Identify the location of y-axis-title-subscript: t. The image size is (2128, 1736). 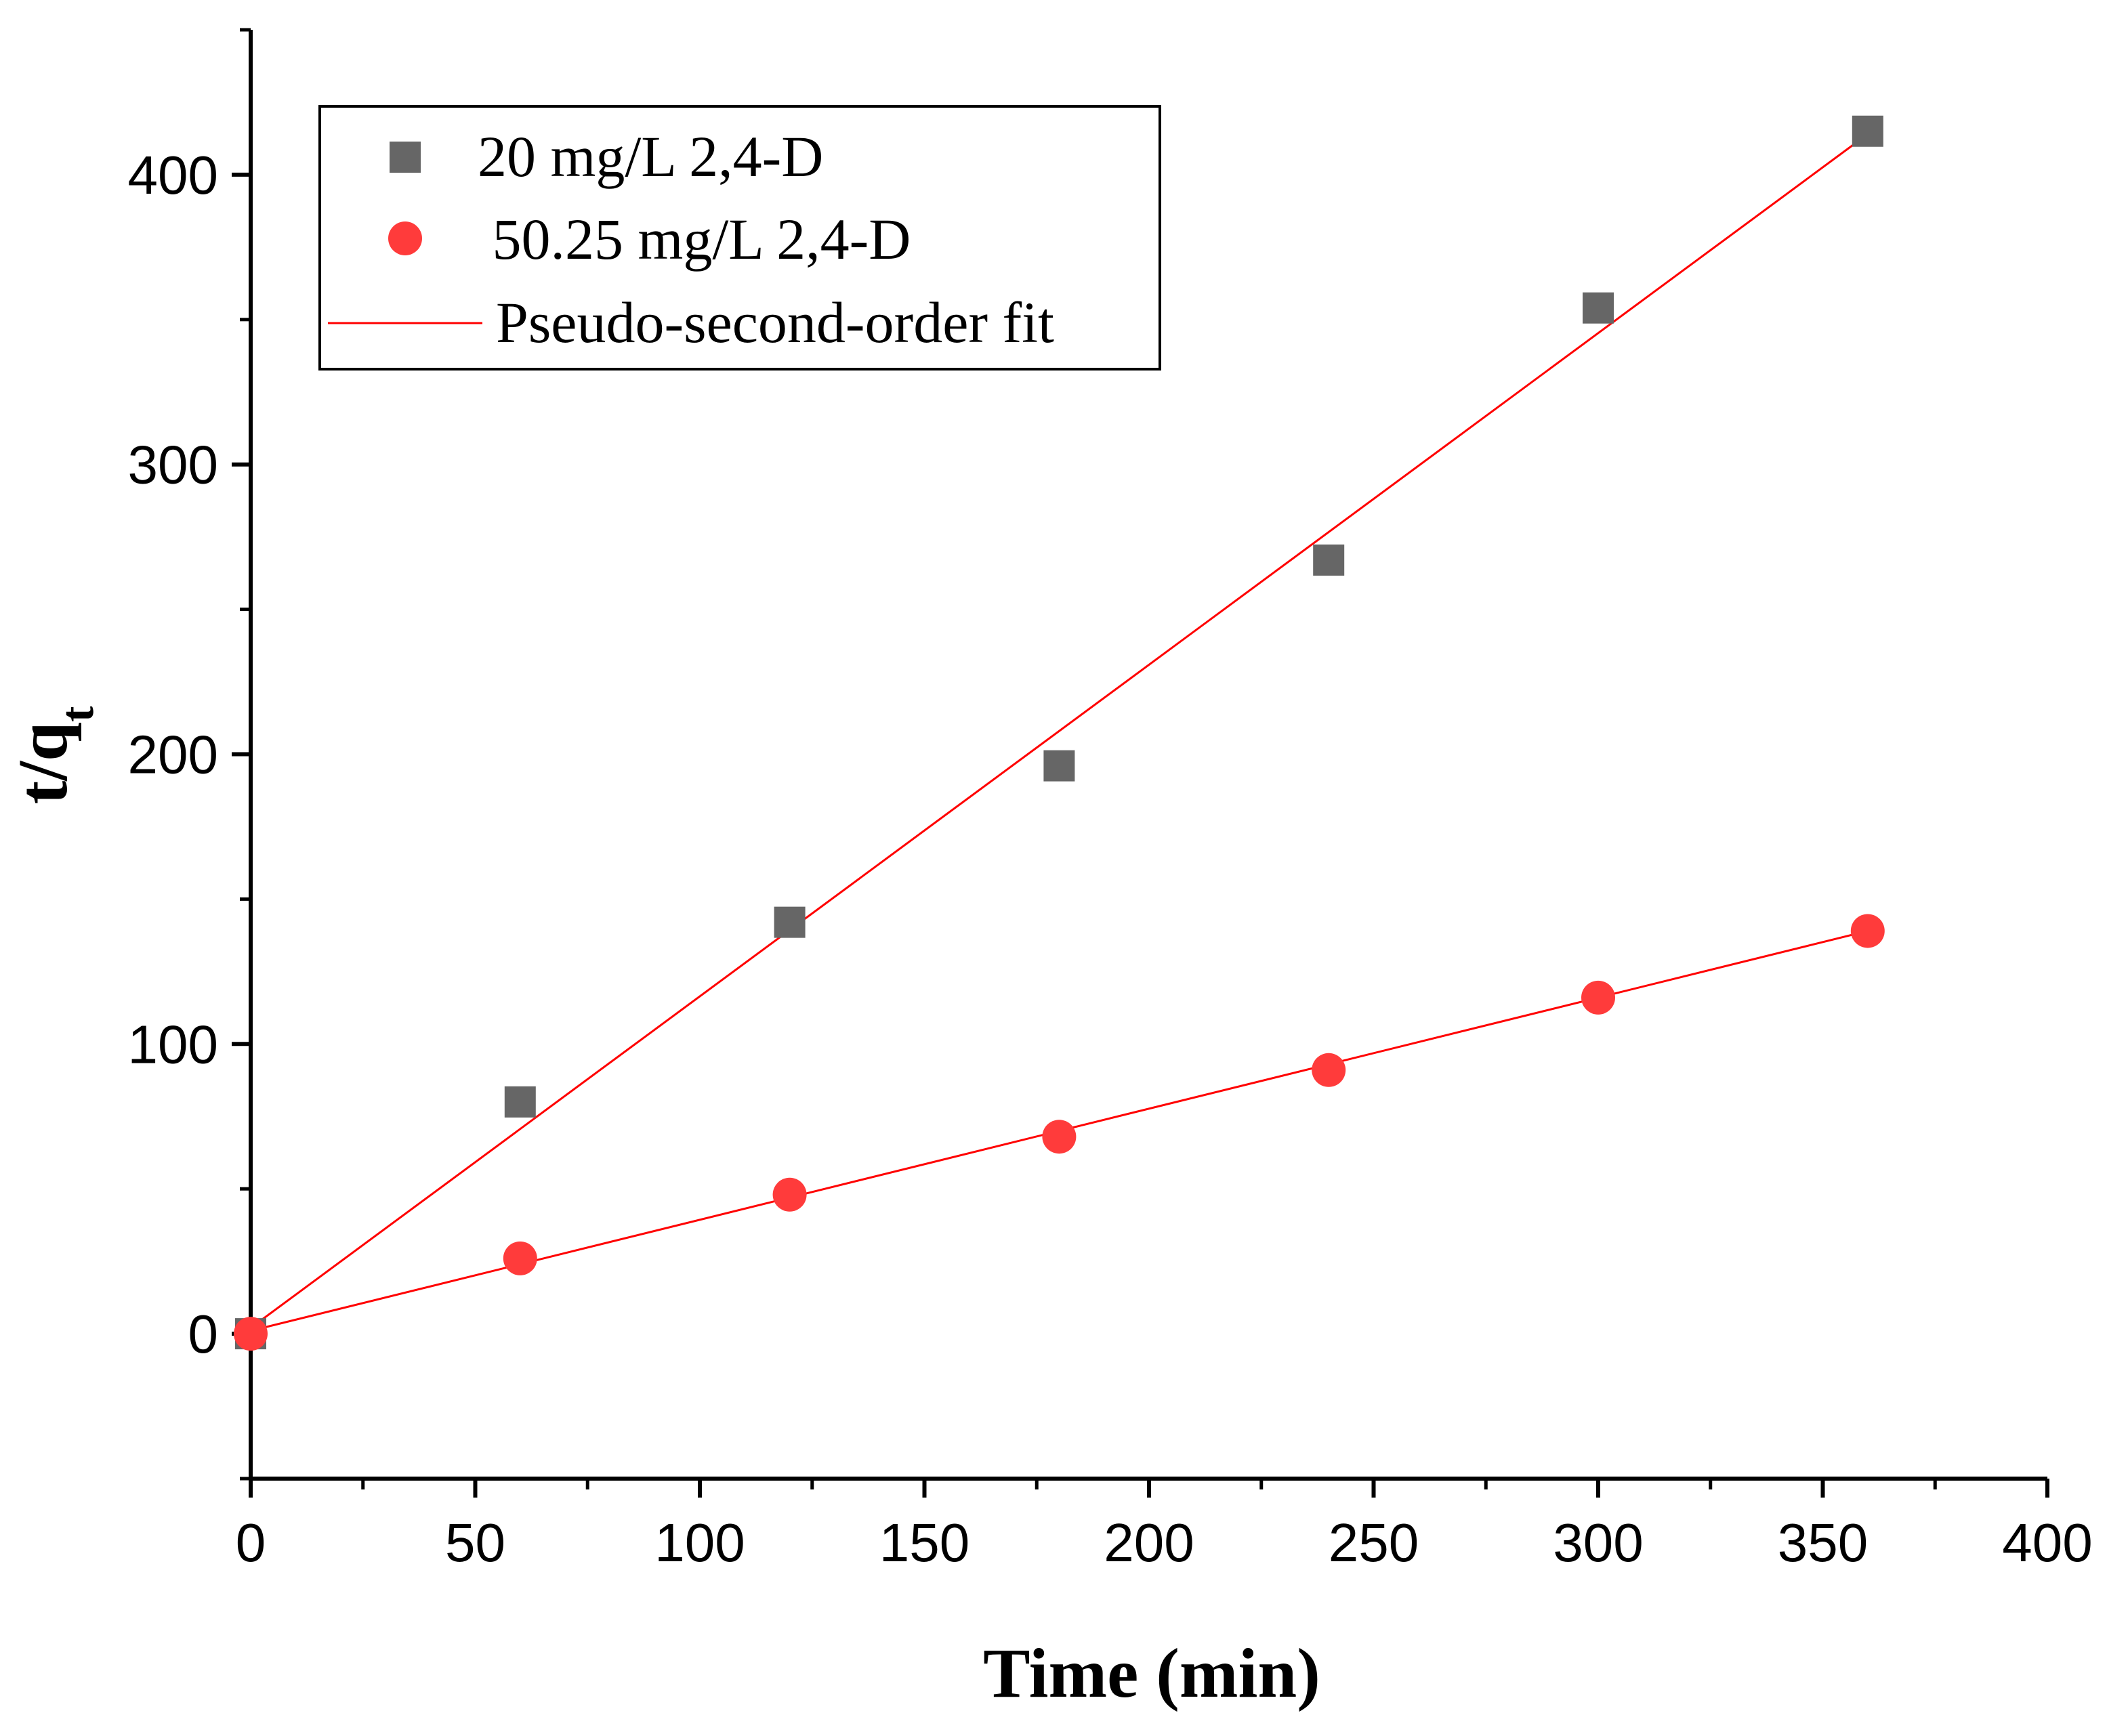
(77, 714).